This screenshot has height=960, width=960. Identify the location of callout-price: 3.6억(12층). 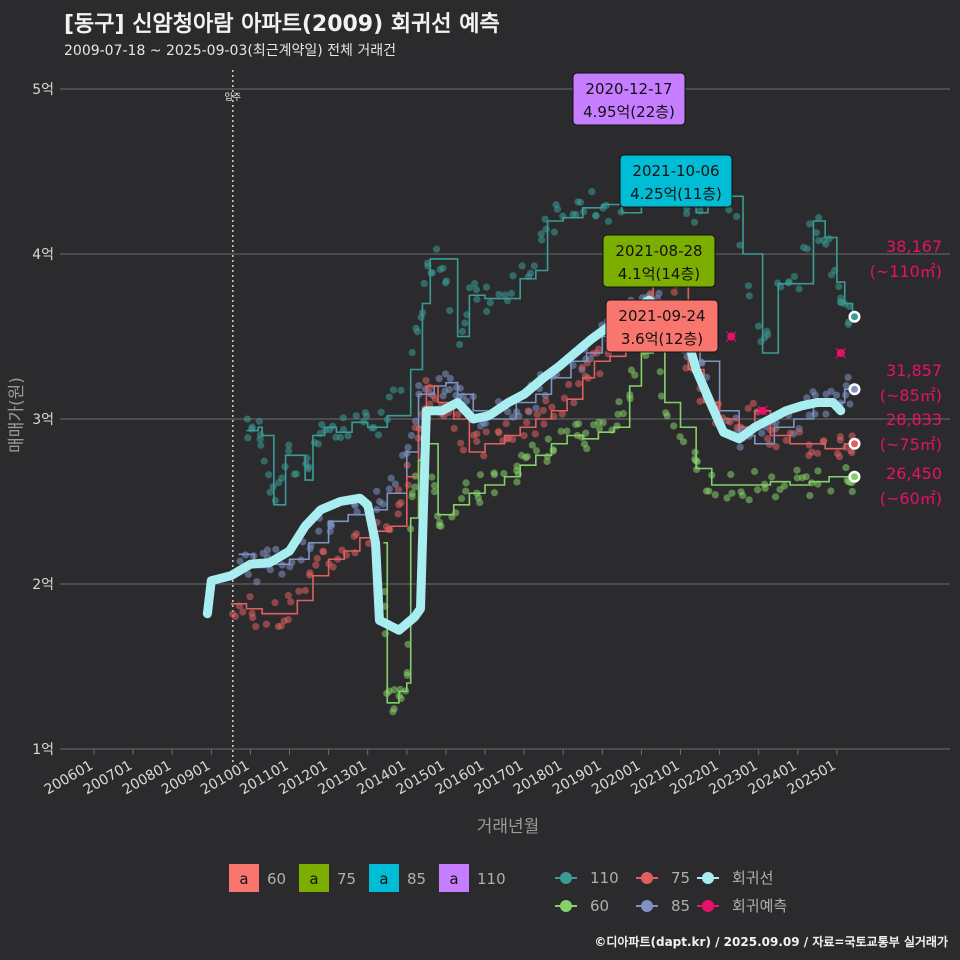
(662, 339).